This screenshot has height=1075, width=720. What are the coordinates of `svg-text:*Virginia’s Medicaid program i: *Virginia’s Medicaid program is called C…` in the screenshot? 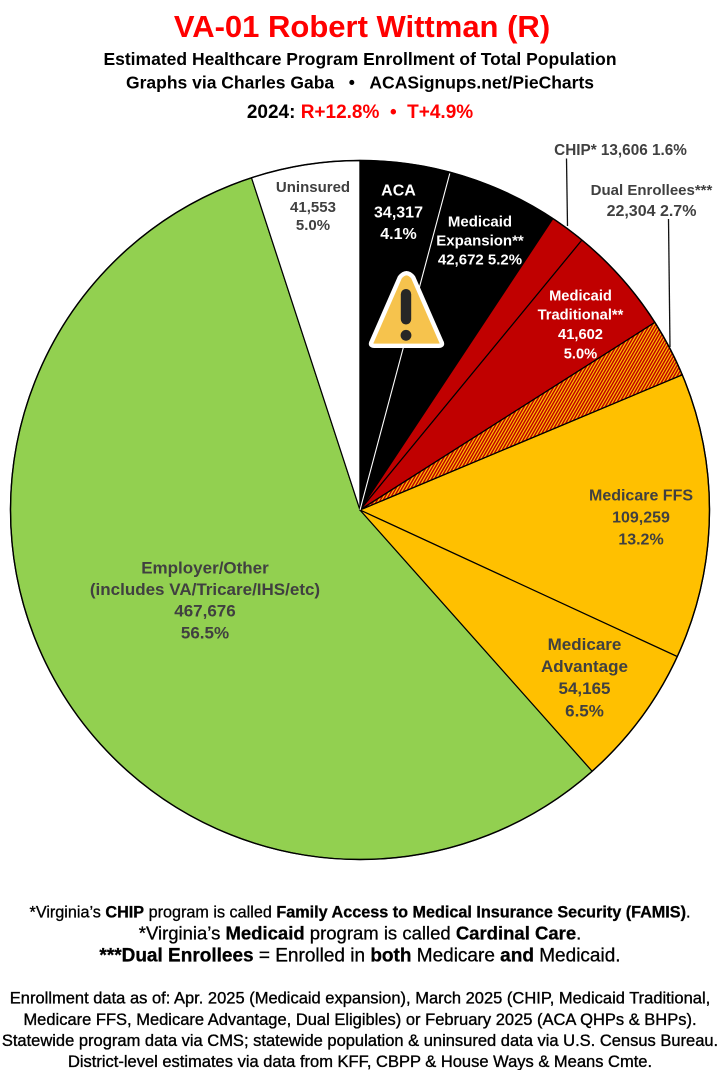 It's located at (360, 933).